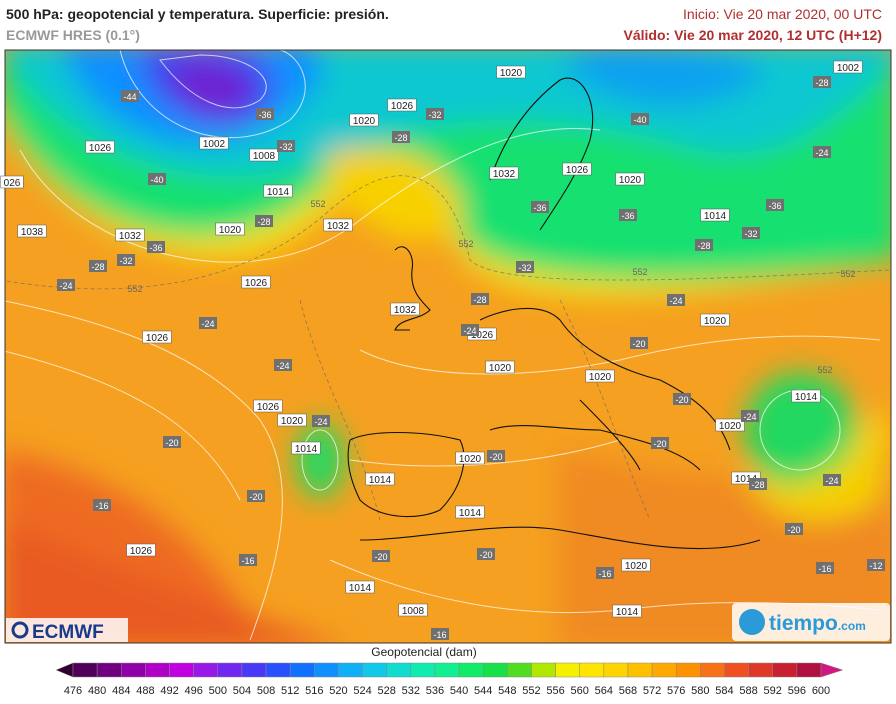 This screenshot has width=896, height=704. I want to click on pressure-label: 1038, so click(32, 232).